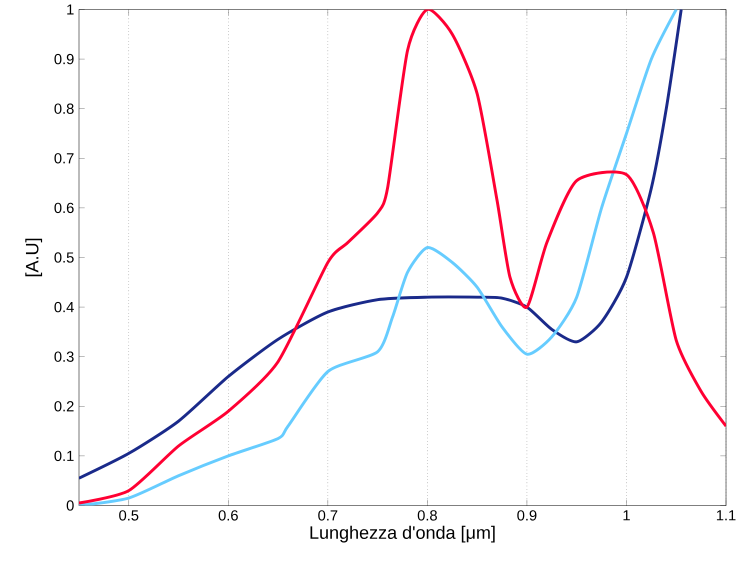 This screenshot has width=741, height=564. Describe the element at coordinates (64, 307) in the screenshot. I see `y-tick-label: 0.4` at that location.